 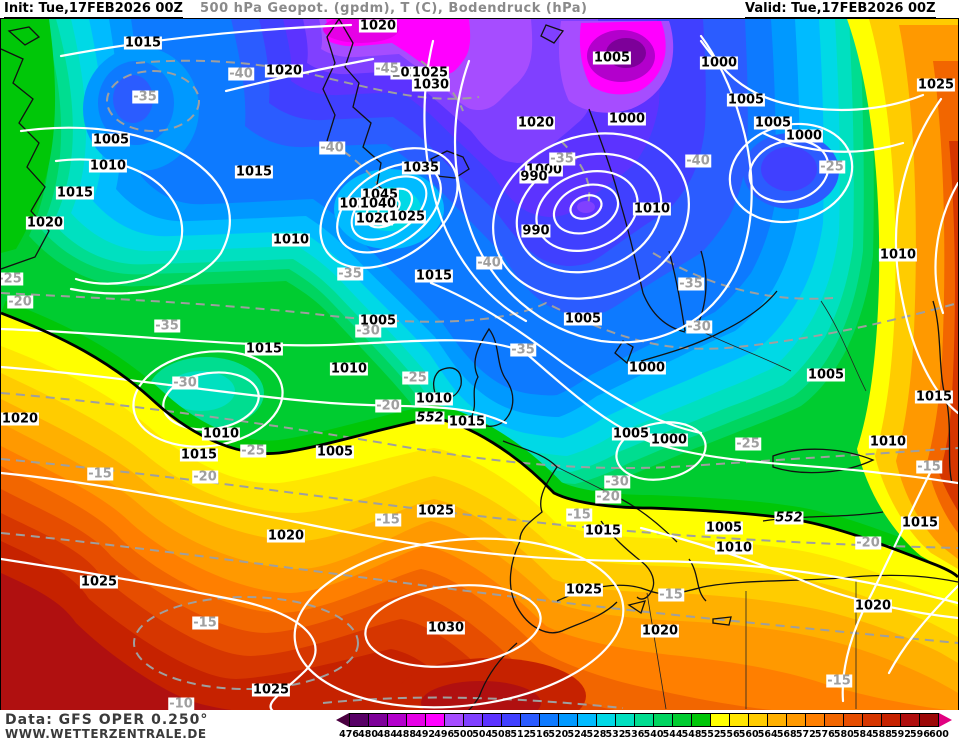 I want to click on colorbar-tick: 576, so click(x=824, y=734).